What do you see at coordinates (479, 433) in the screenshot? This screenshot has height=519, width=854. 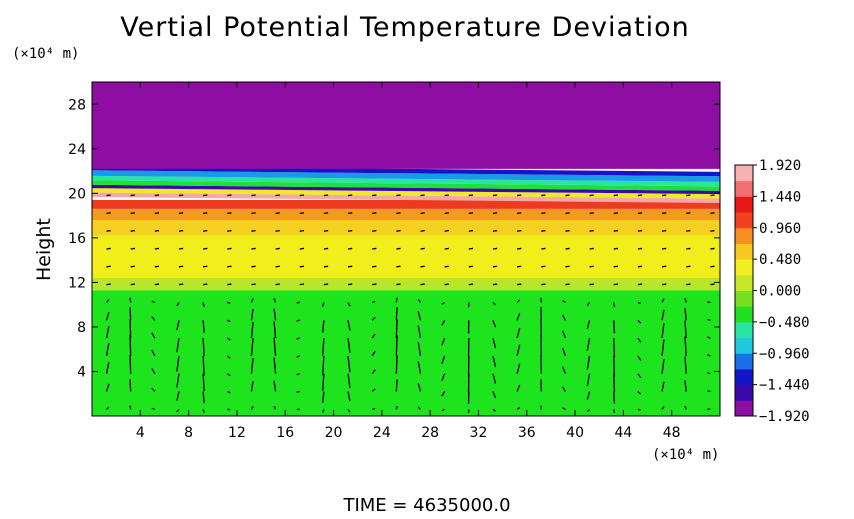 I see `x-tick-label-7: 32` at bounding box center [479, 433].